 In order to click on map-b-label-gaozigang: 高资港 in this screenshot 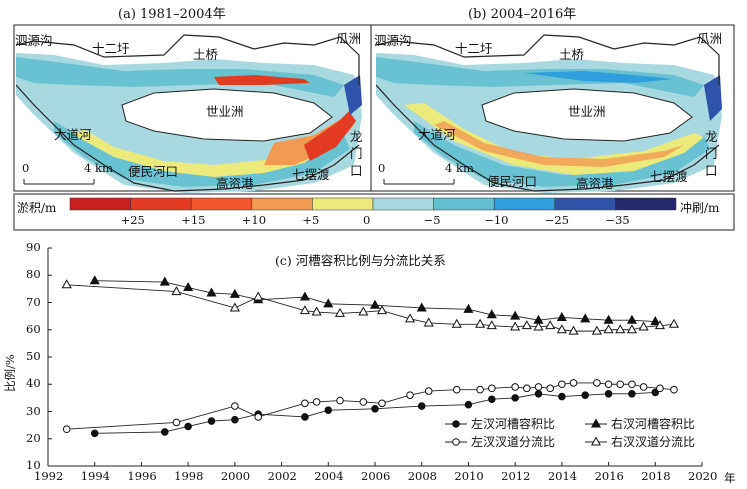, I will do `click(595, 183)`.